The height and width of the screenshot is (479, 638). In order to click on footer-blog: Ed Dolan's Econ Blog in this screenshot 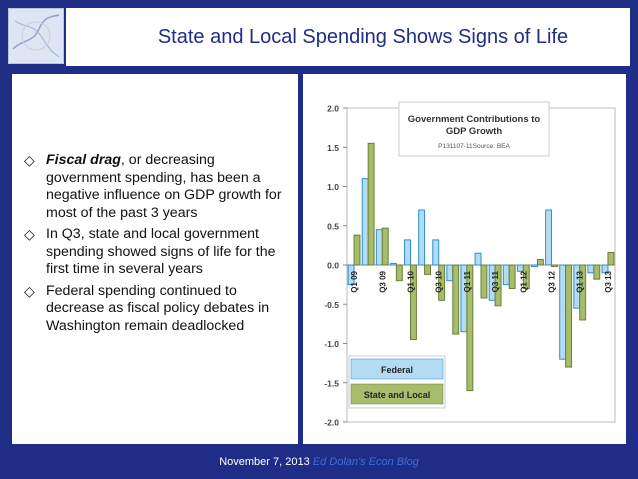, I will do `click(365, 462)`.